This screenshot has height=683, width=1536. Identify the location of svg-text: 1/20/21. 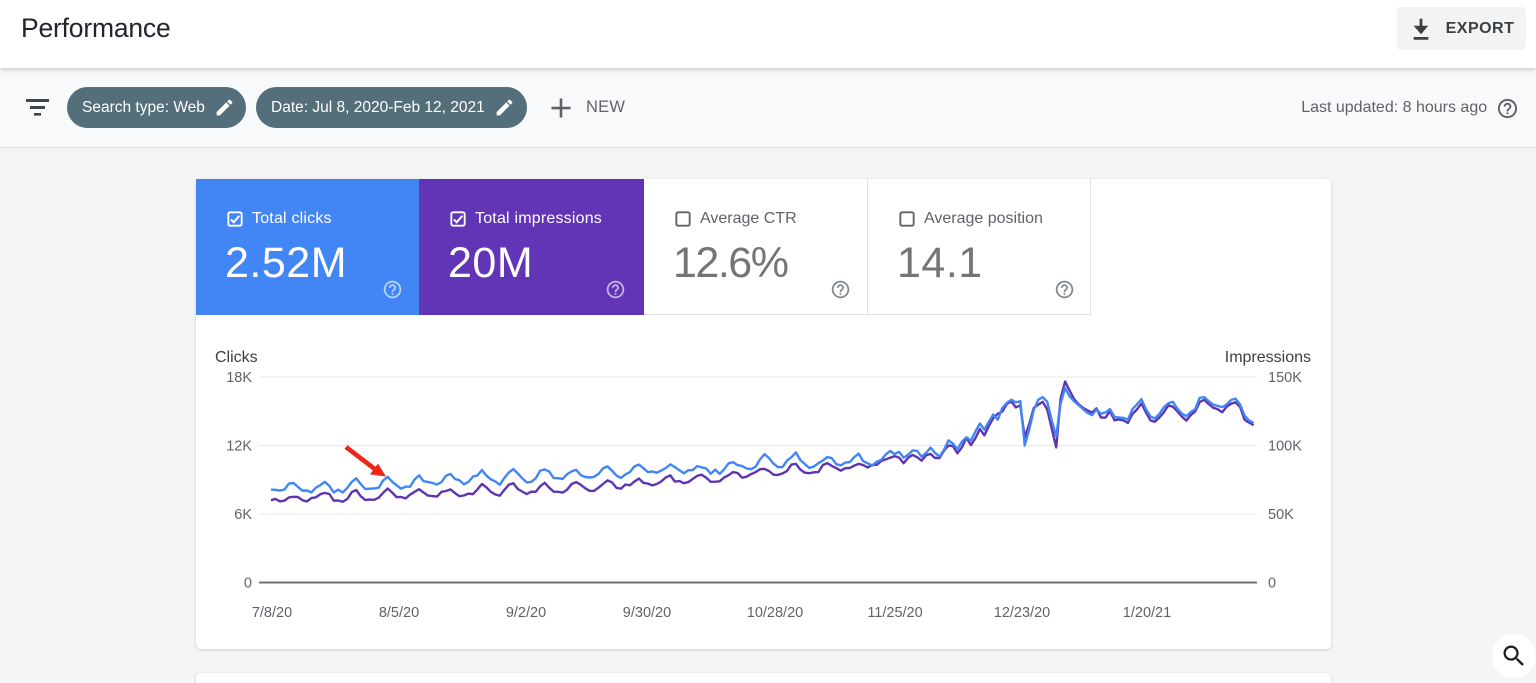
(1147, 613).